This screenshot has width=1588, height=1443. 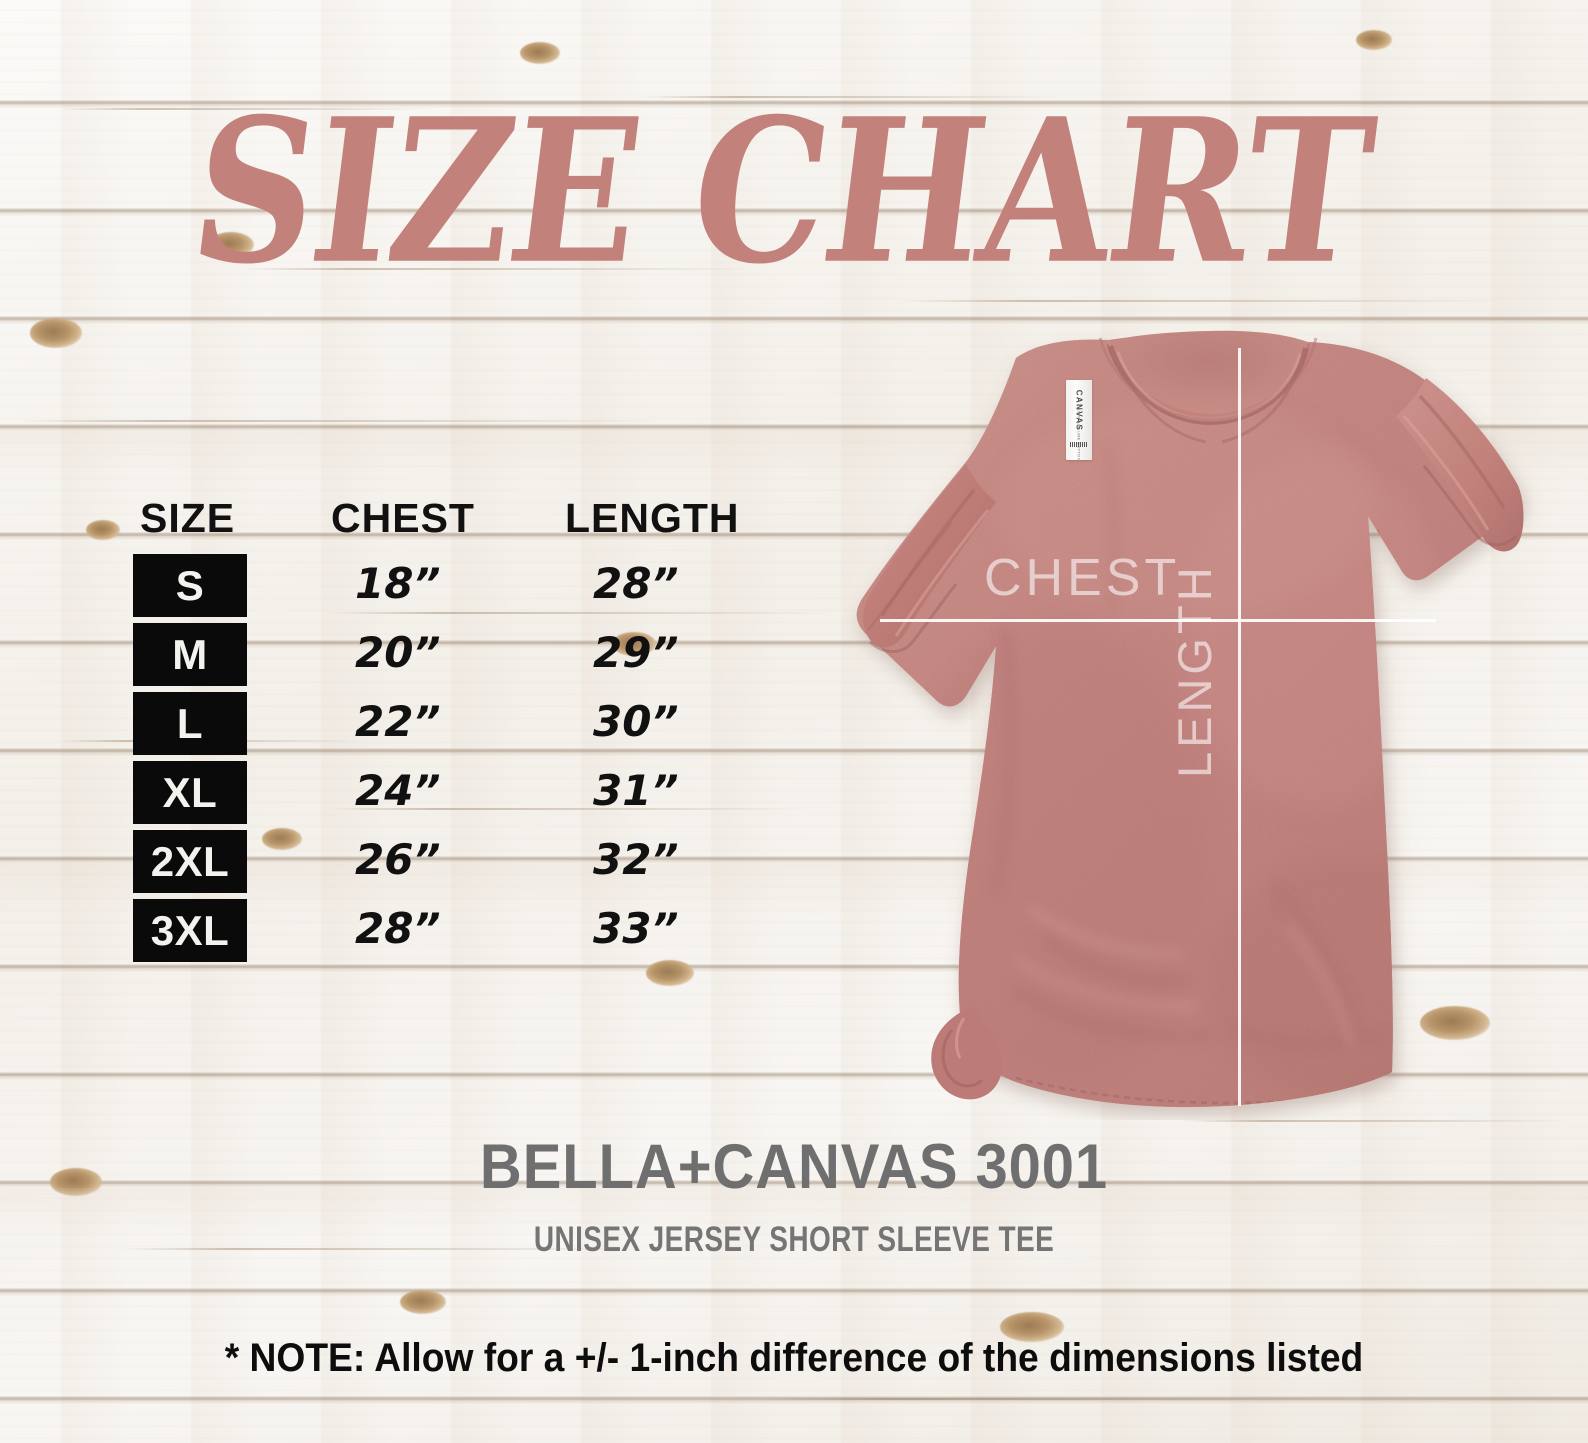 What do you see at coordinates (636, 721) in the screenshot?
I see `length-value: 30”` at bounding box center [636, 721].